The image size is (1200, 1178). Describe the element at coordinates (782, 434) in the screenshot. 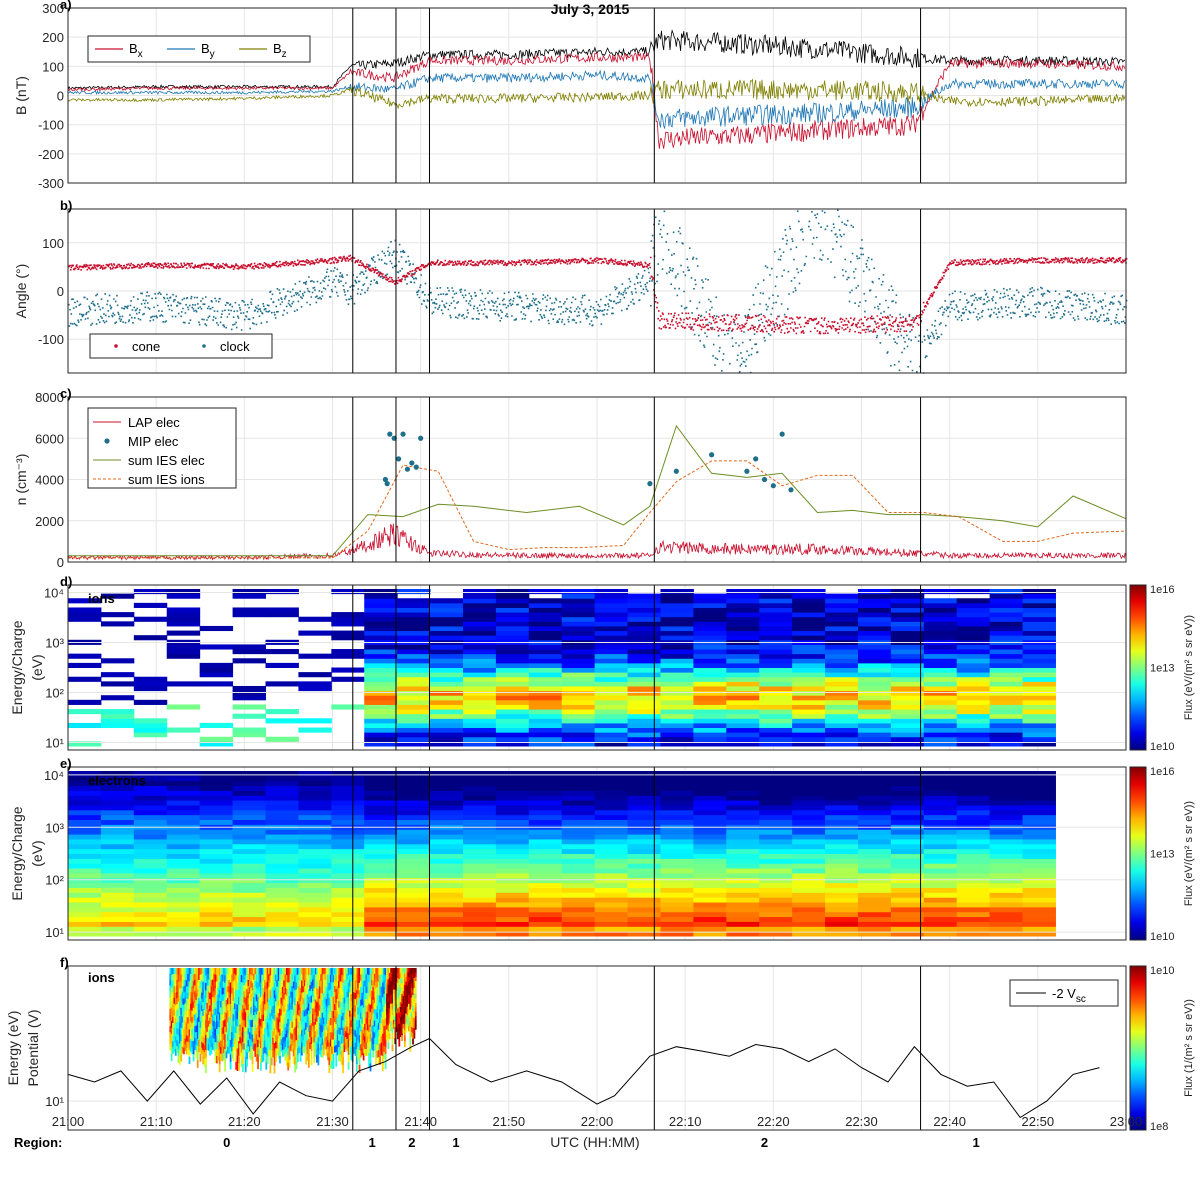

I see `mip-point` at that location.